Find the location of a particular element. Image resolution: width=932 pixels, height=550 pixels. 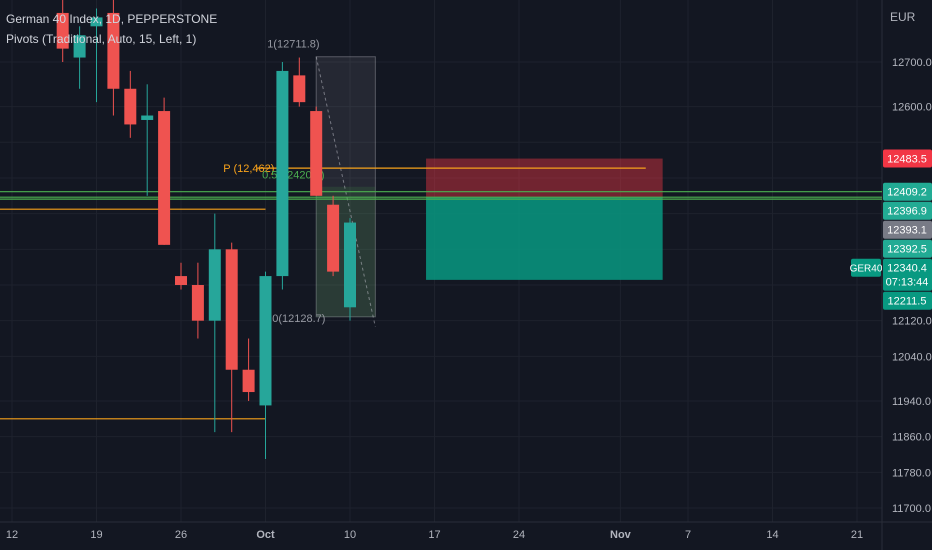

price-badge-value: 12396.9 is located at coordinates (907, 212).